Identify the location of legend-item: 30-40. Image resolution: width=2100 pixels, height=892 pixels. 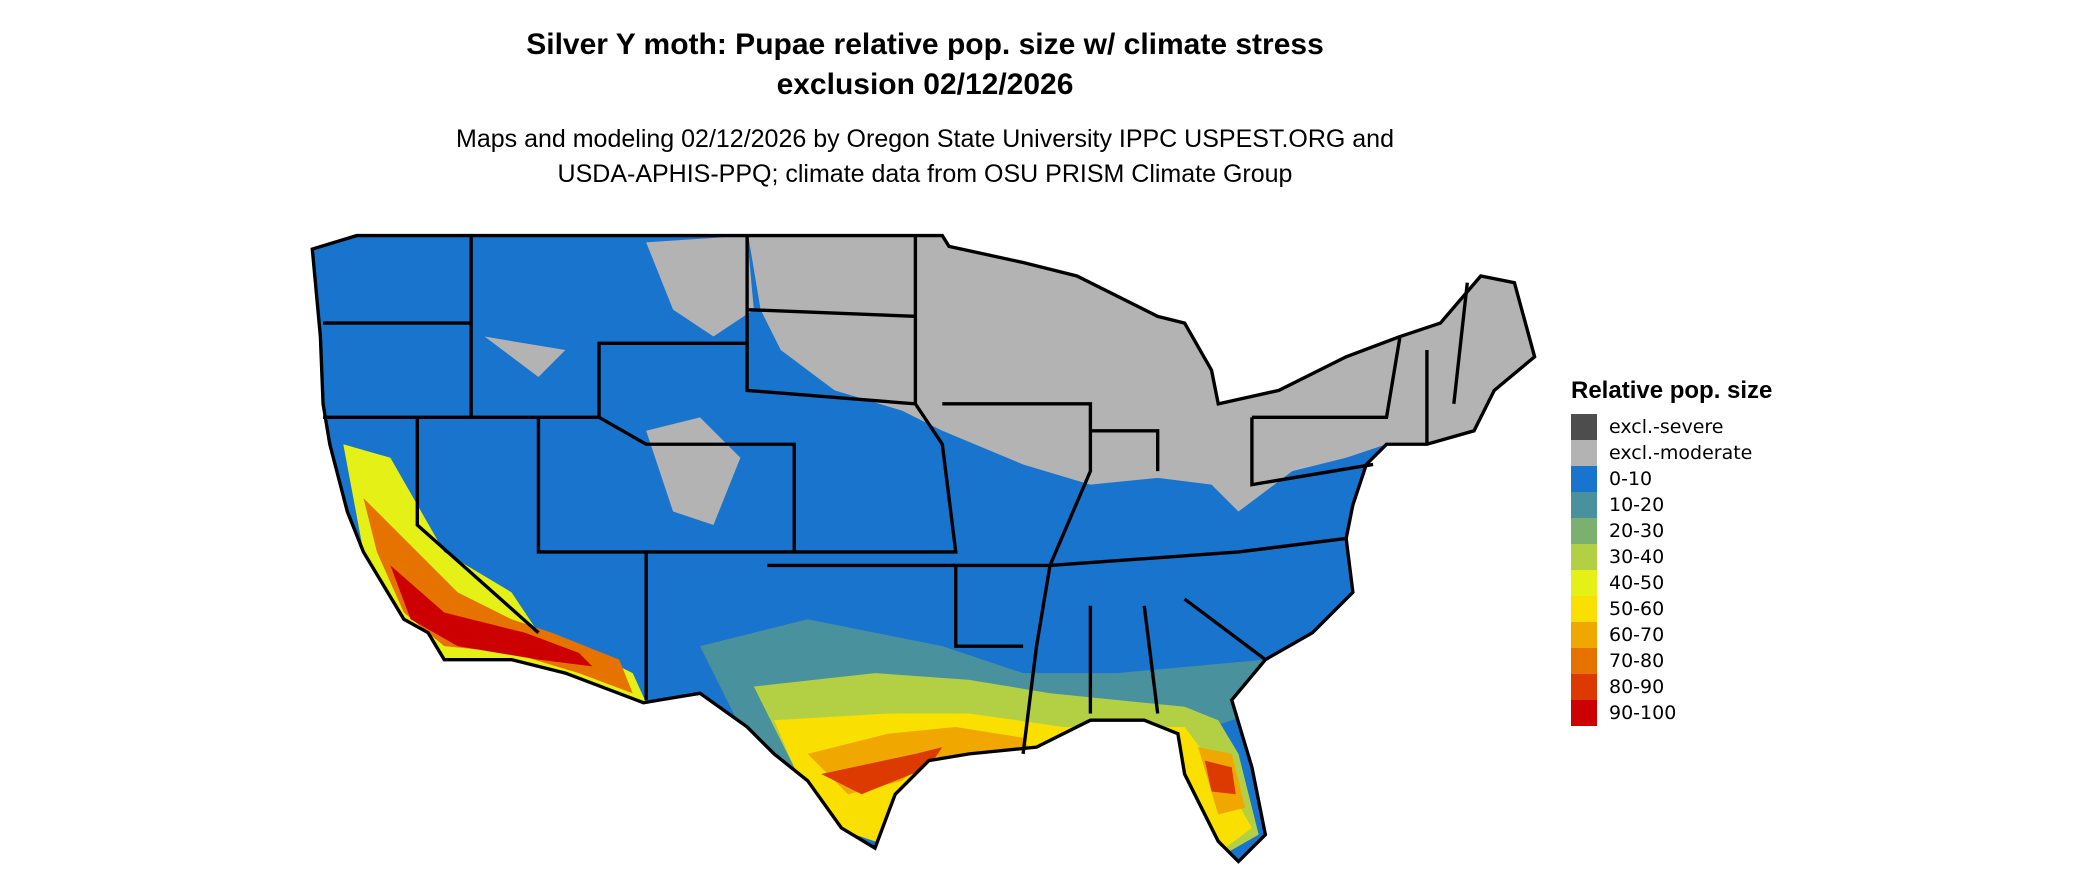
(1671, 557).